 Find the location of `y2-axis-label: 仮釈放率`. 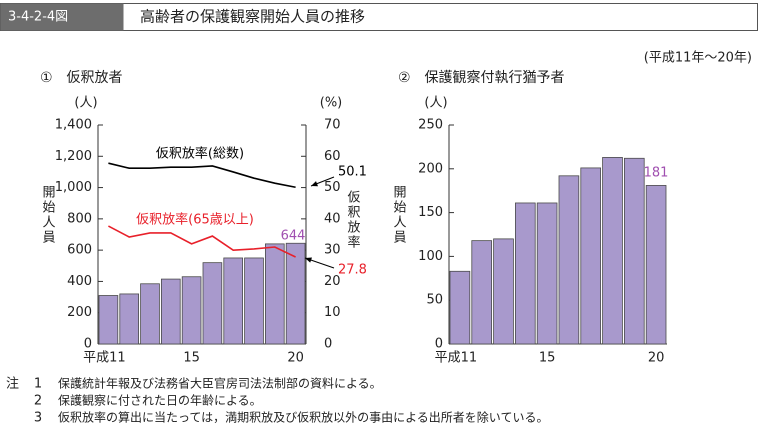

y2-axis-label: 仮釈放率 is located at coordinates (353, 220).